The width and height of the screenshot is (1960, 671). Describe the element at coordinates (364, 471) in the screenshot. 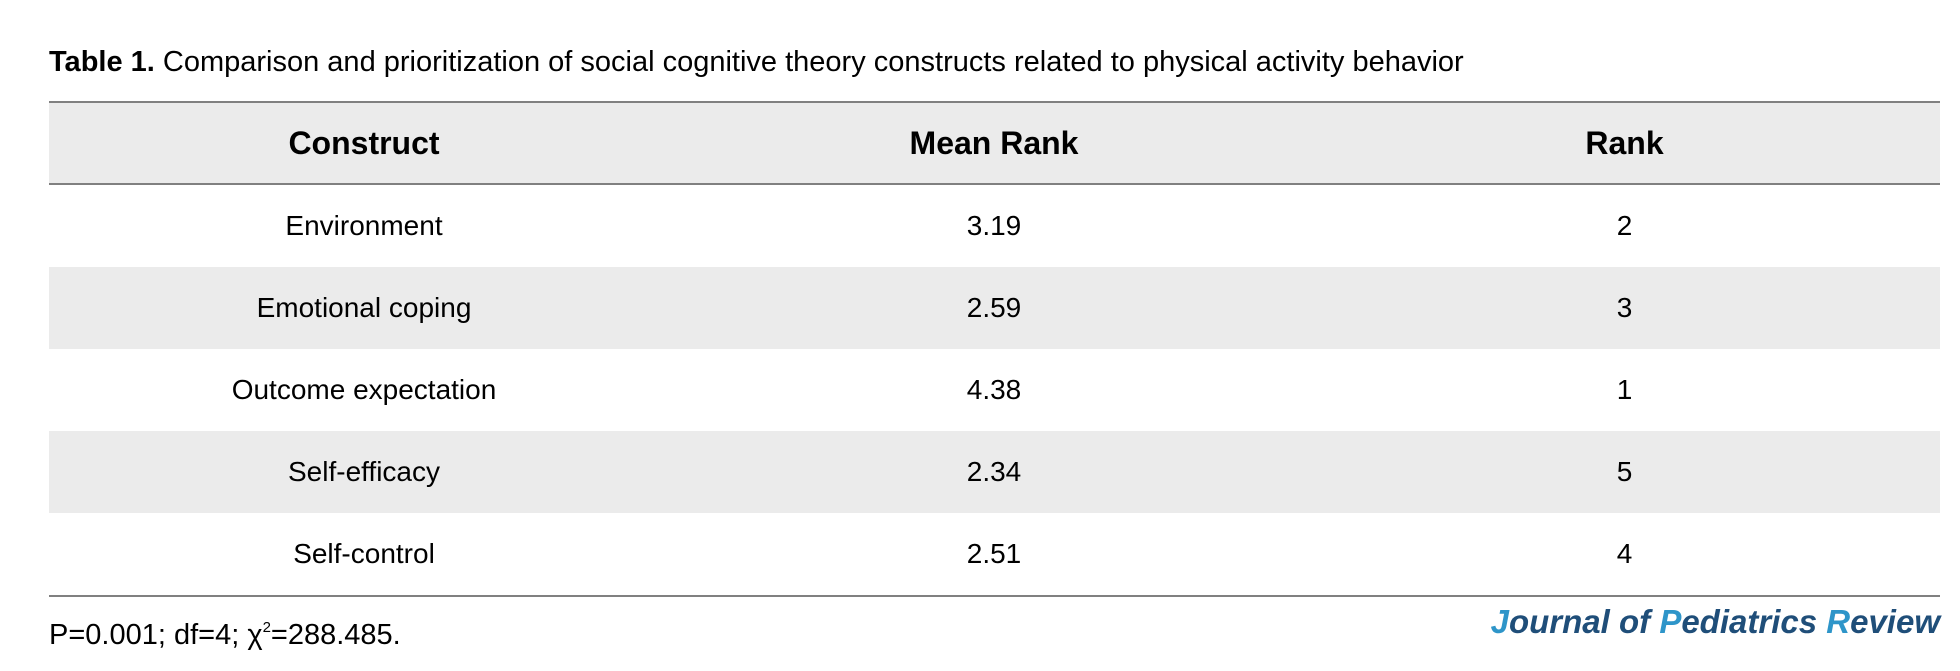

I see `cell-construct: Self-efficacy` at that location.